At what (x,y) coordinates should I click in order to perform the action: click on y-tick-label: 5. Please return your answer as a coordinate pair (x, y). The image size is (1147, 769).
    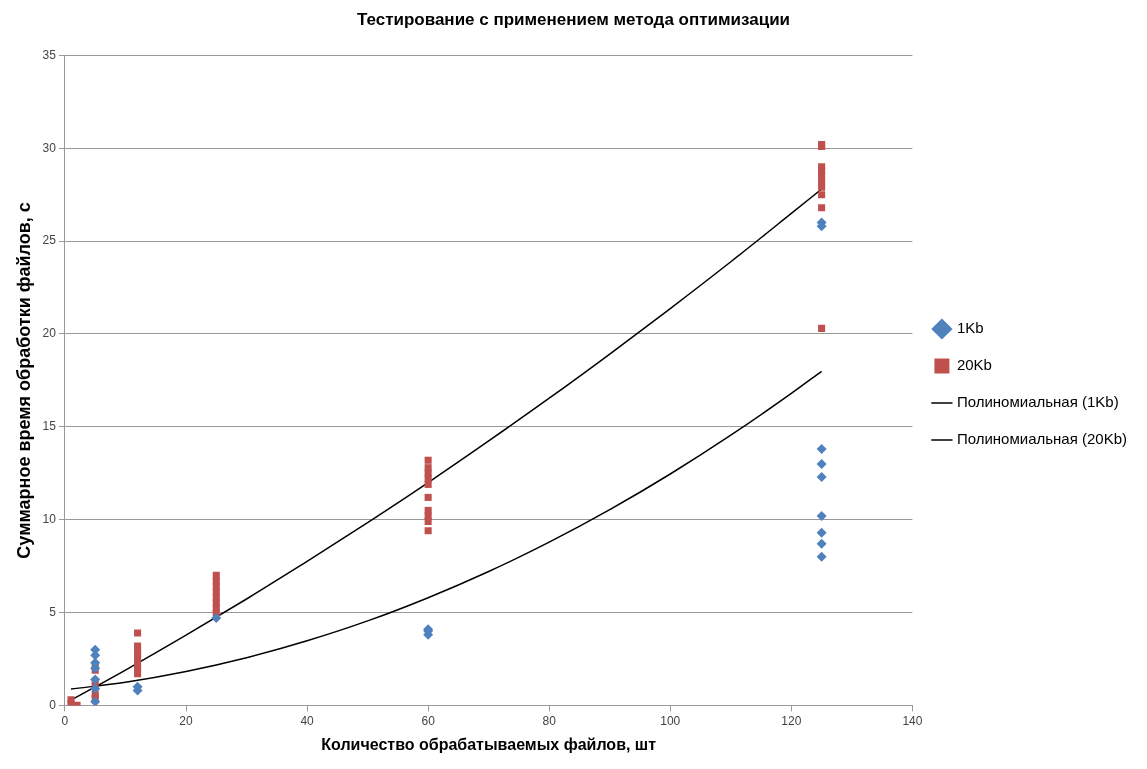
    Looking at the image, I should click on (53, 611).